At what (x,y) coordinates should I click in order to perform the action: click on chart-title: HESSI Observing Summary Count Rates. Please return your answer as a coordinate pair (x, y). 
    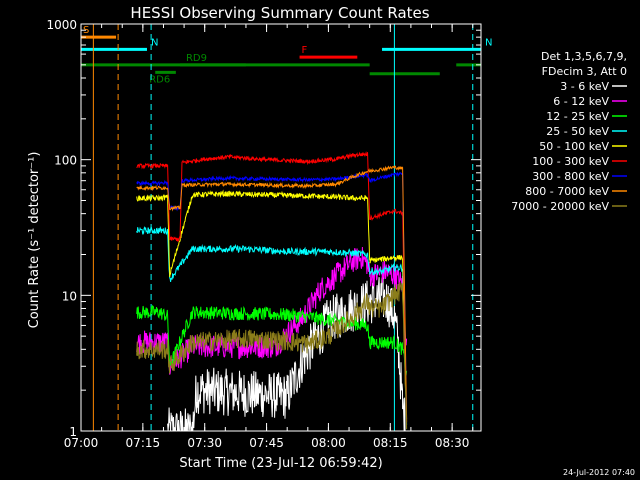
    Looking at the image, I should click on (279, 13).